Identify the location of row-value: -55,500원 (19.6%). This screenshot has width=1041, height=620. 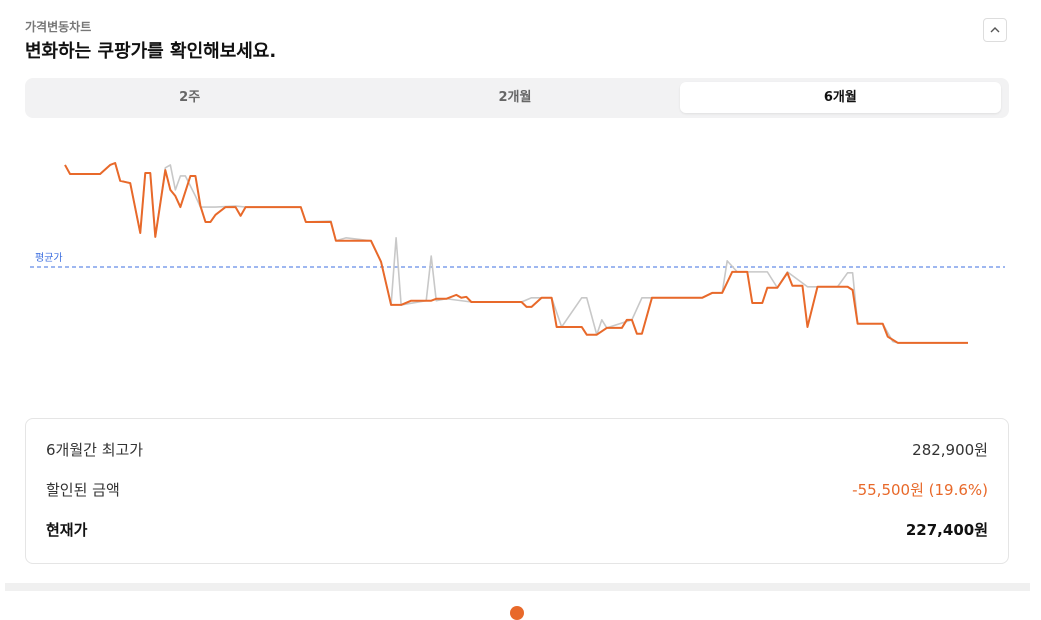
(920, 490).